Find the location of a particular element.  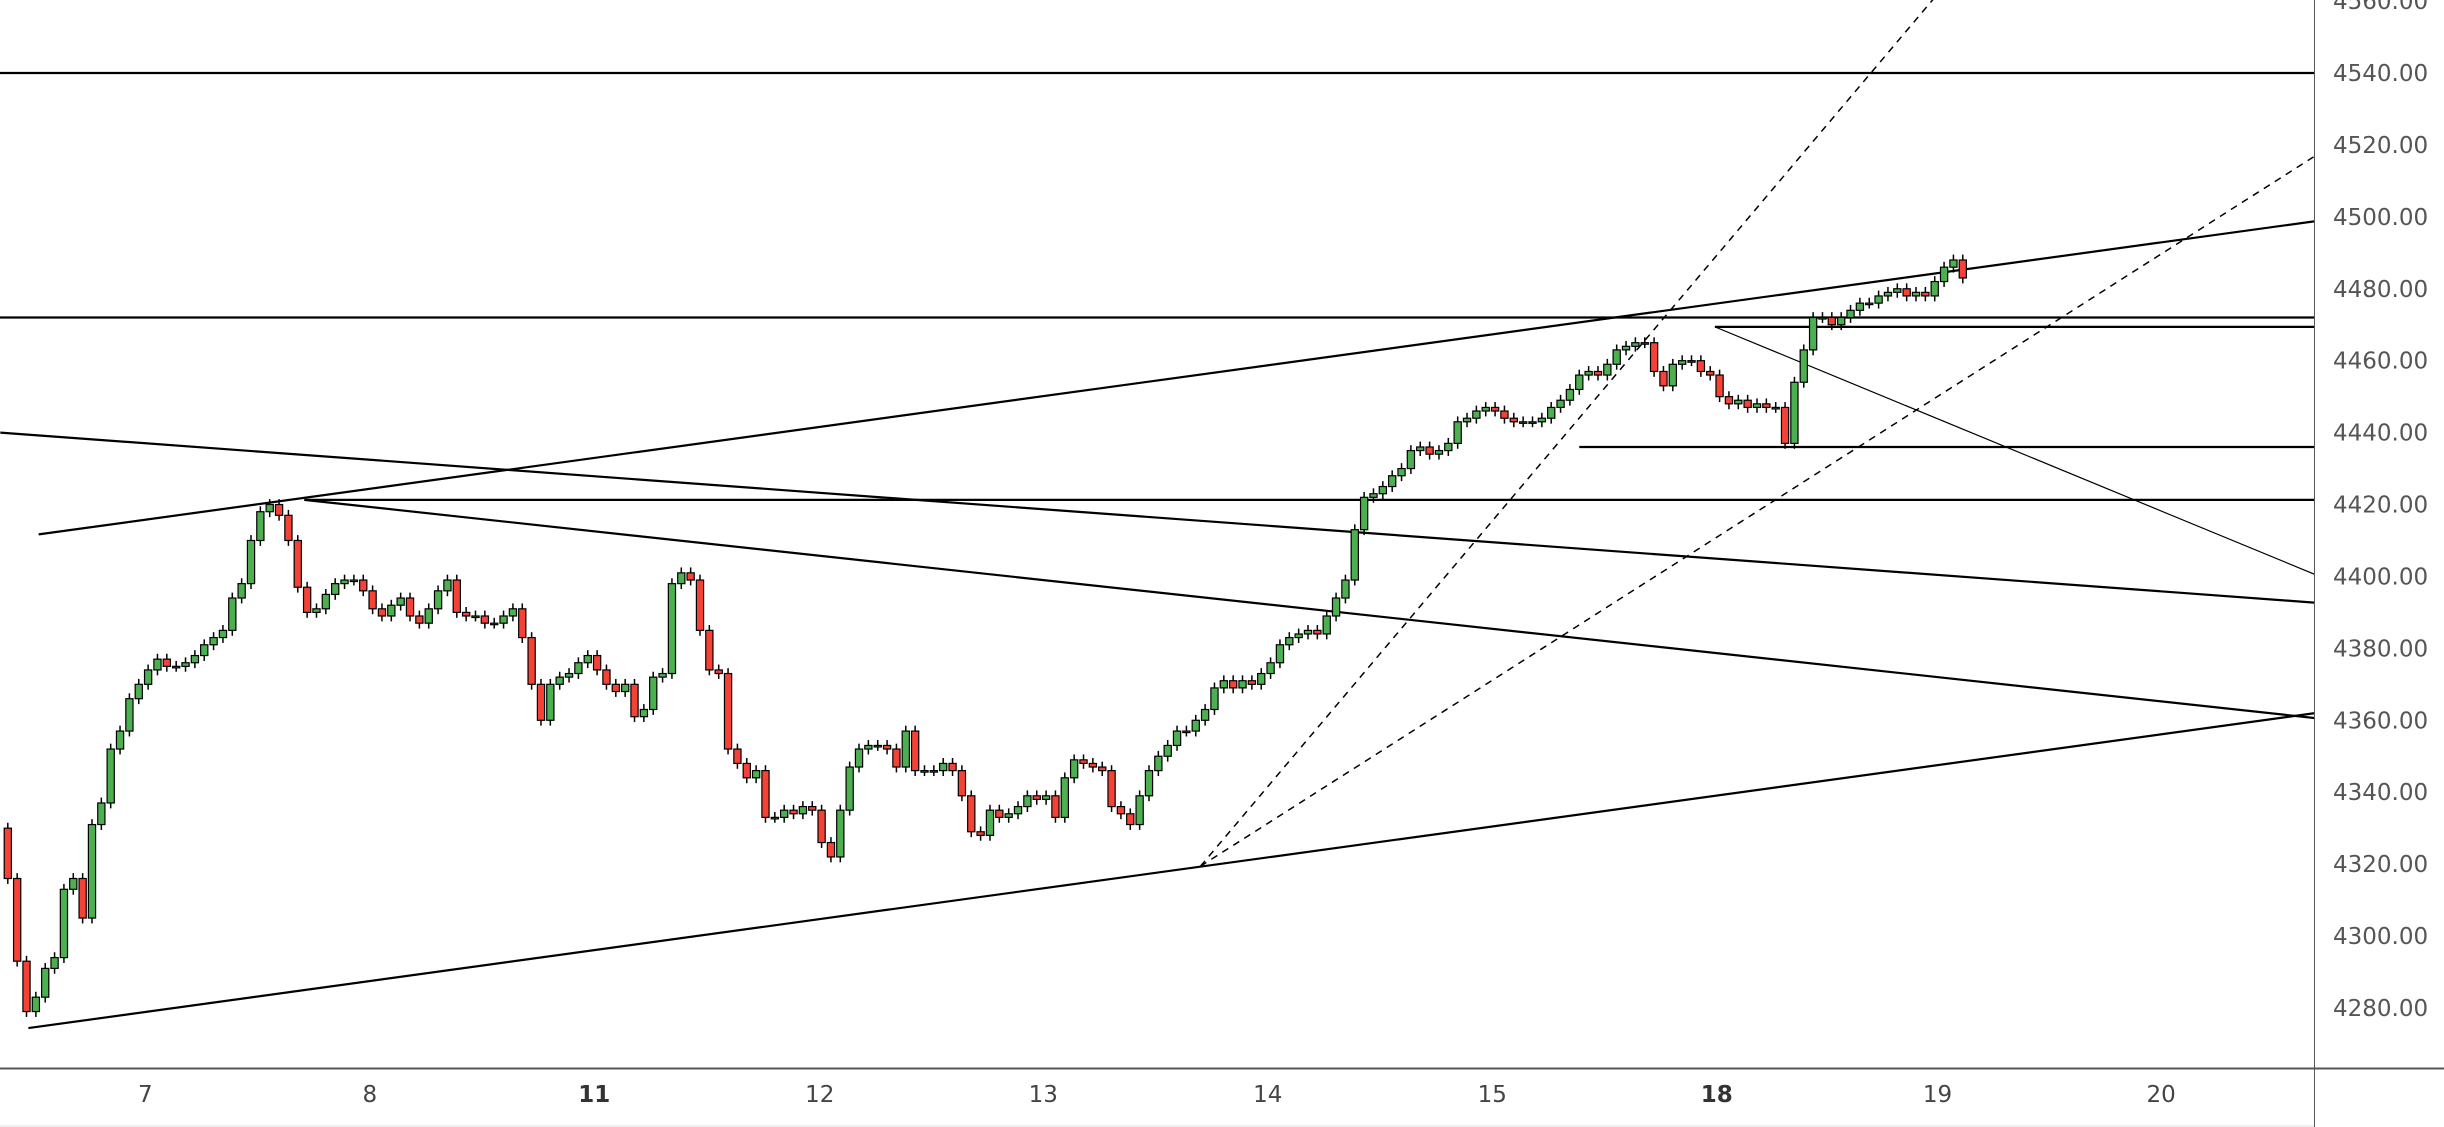

price-tick-label: 4480.00 is located at coordinates (2380, 290).